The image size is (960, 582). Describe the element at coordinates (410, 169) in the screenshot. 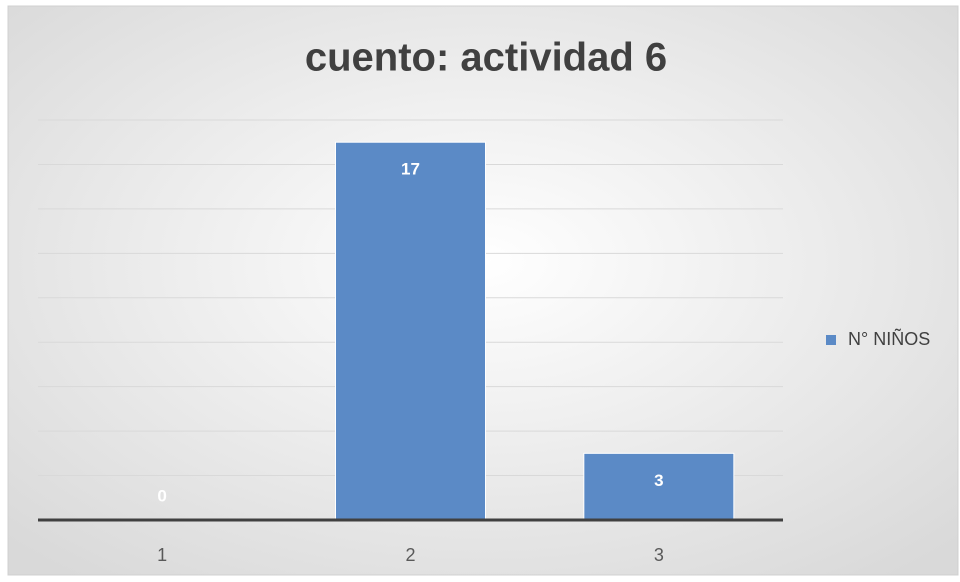

I see `data-label: 17` at that location.